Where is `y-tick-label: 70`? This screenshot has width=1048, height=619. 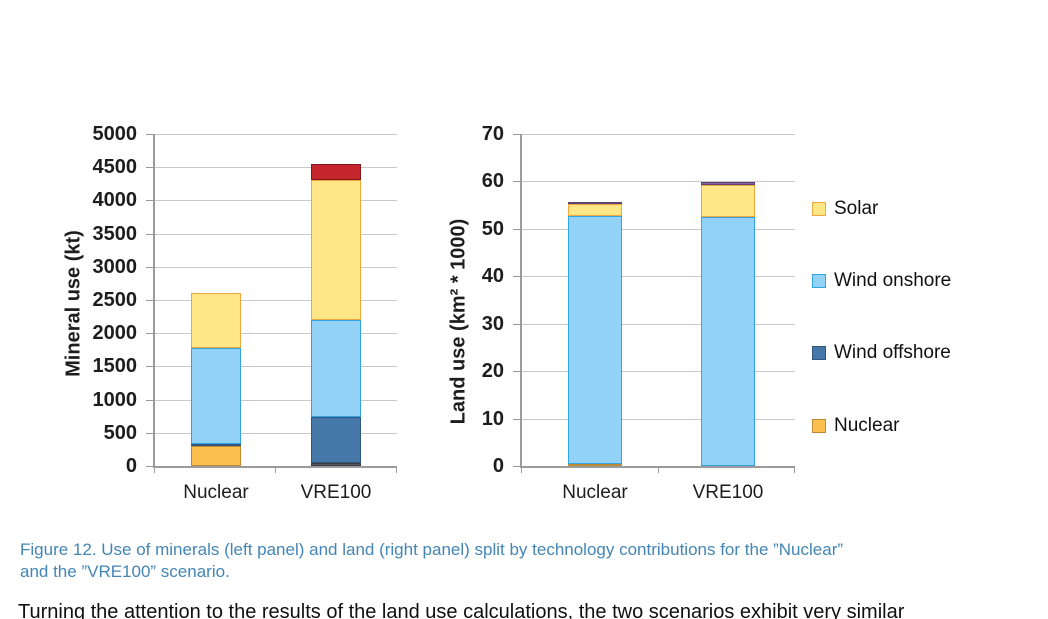
y-tick-label: 70 is located at coordinates (492, 134).